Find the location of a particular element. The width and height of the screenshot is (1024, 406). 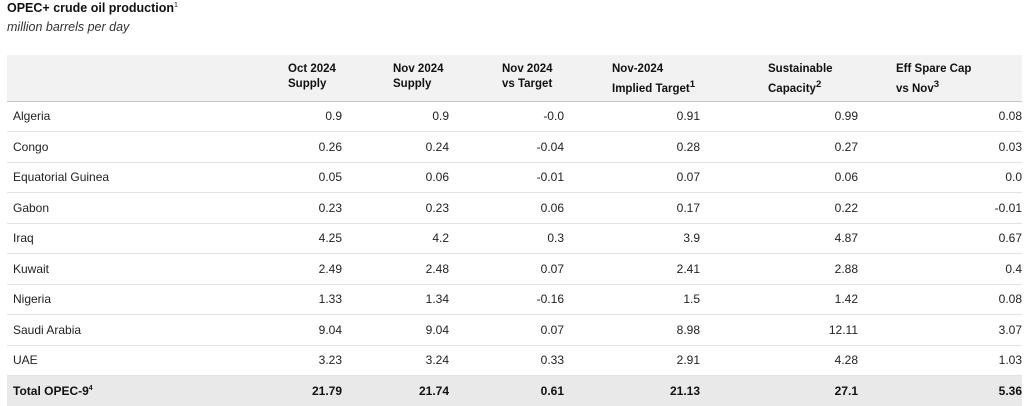

value-cell-col-1: 2.49 is located at coordinates (312, 269).